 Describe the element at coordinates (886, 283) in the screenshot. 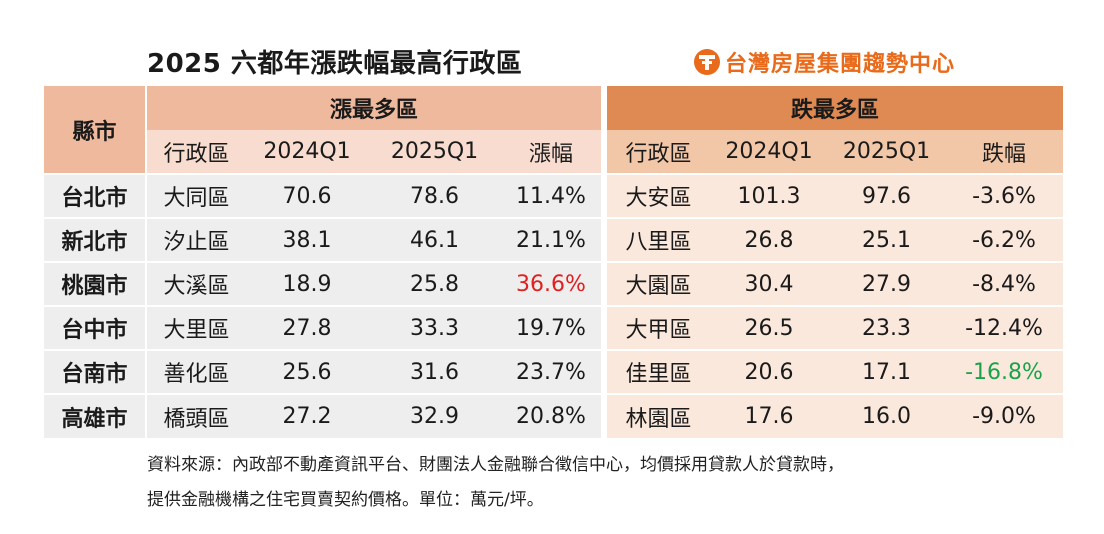

I see `fall-2025q1-cell: 27.9` at that location.